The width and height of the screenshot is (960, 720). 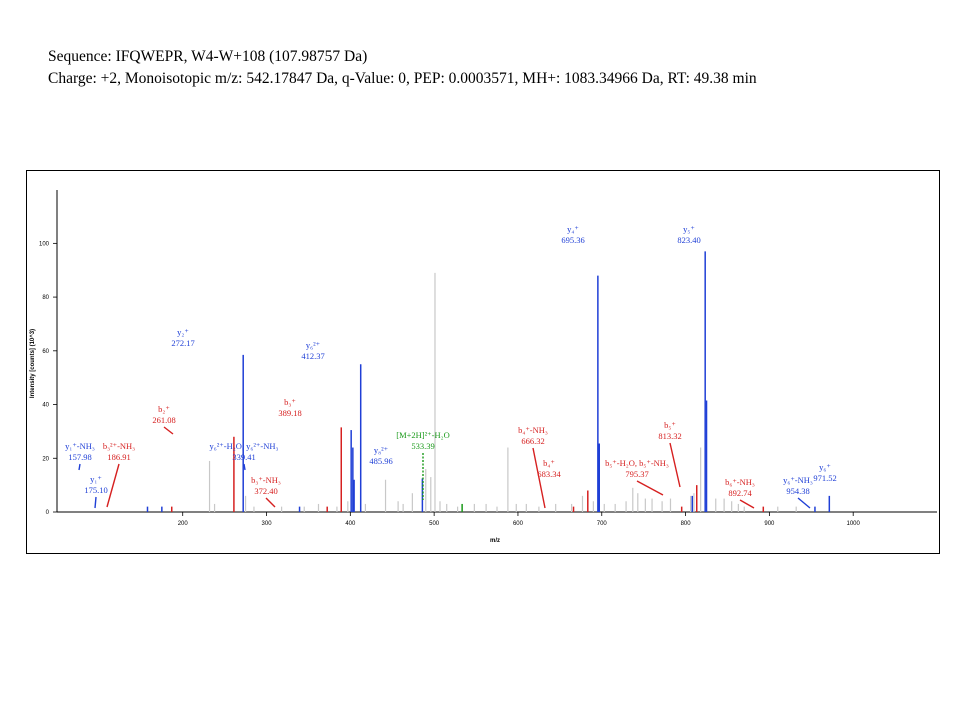 What do you see at coordinates (183, 332) in the screenshot?
I see `ion-name: y₂⁺` at bounding box center [183, 332].